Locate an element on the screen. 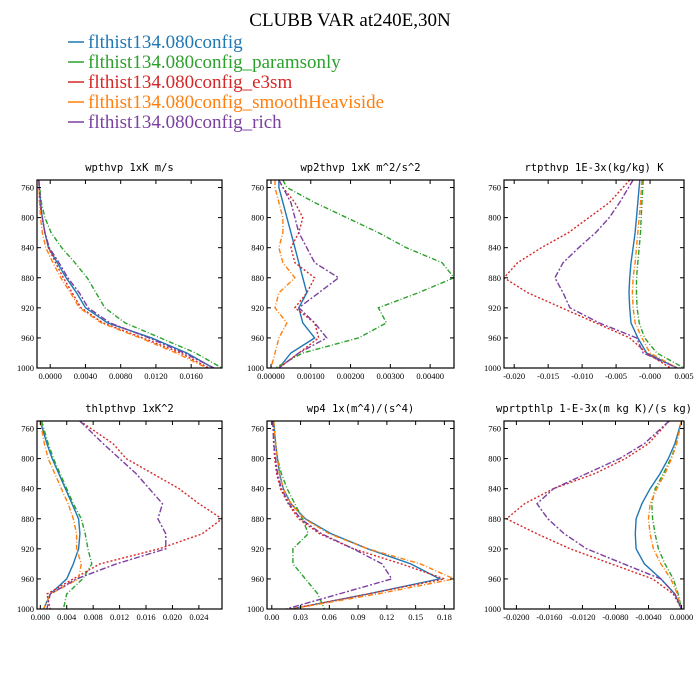 The image size is (700, 700). panel-title: wprtpthlp 1-E-3x(m kg K)/(s kg) is located at coordinates (594, 409).